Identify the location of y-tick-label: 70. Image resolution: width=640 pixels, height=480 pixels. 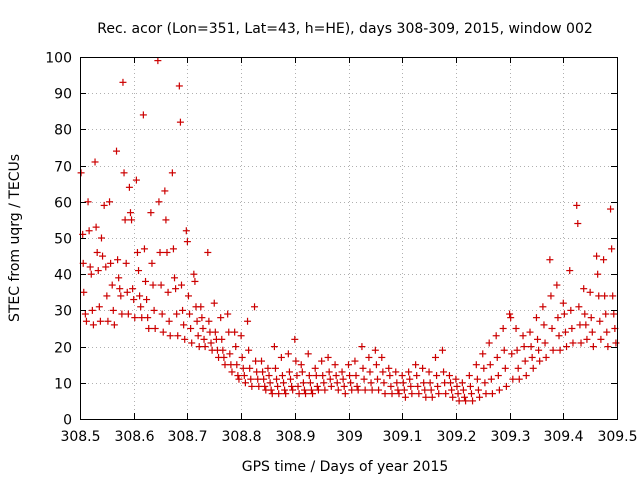
(63, 168).